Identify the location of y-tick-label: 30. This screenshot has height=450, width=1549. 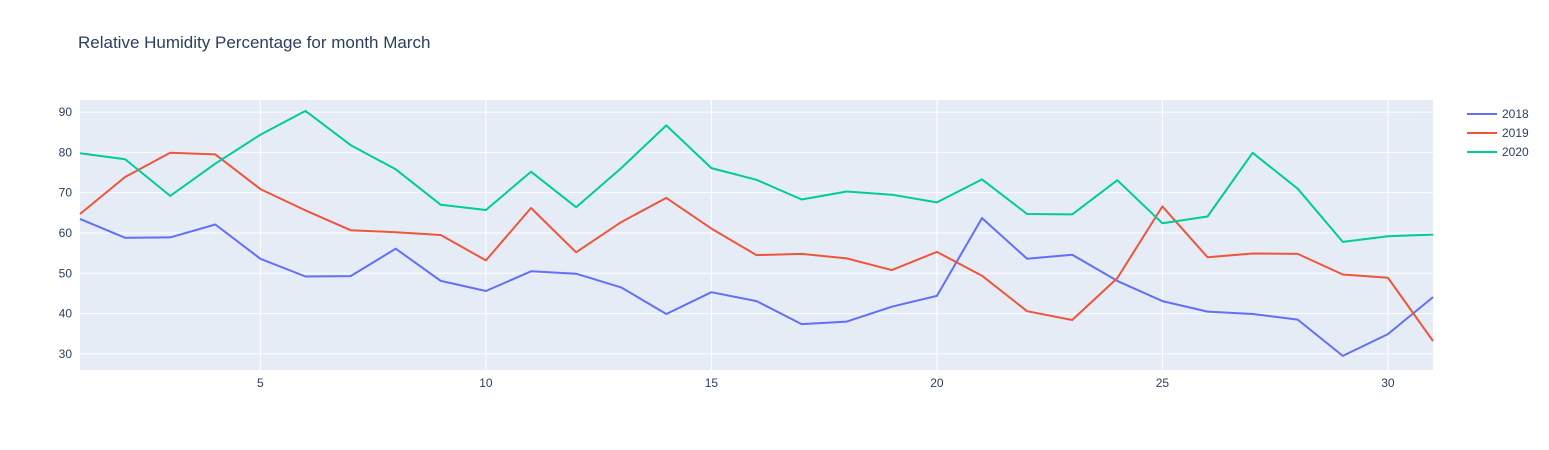
(66, 354).